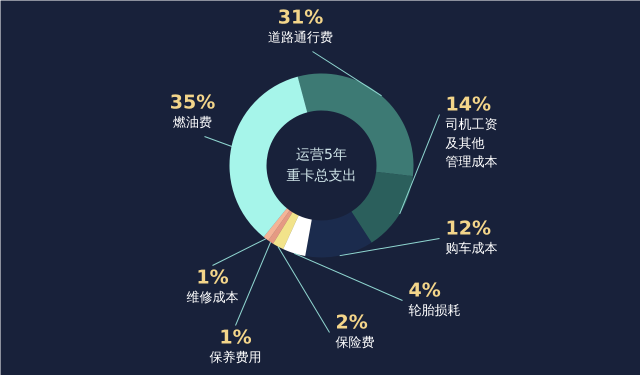  What do you see at coordinates (352, 323) in the screenshot?
I see `data-label: 2%` at bounding box center [352, 323].